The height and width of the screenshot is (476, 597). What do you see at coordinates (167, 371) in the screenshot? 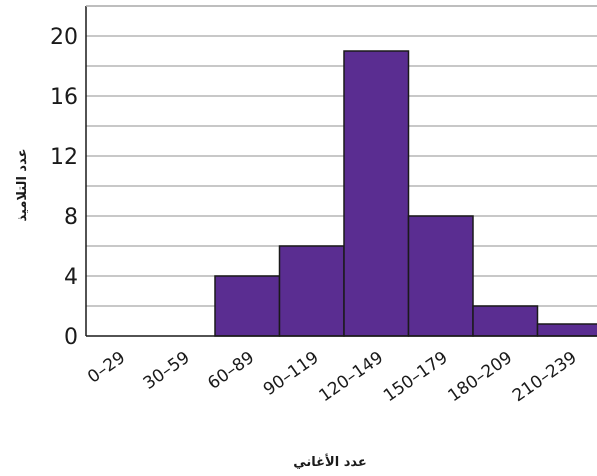
I see `x-tick-label: 30–59` at bounding box center [167, 371].